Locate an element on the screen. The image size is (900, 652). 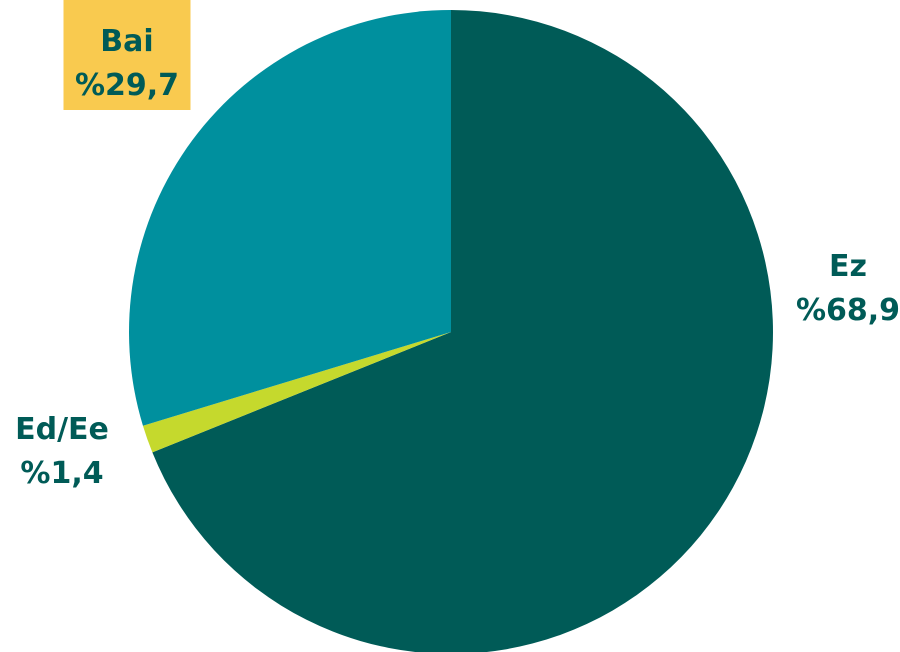
slice-value-ez: %68,9 is located at coordinates (848, 310).